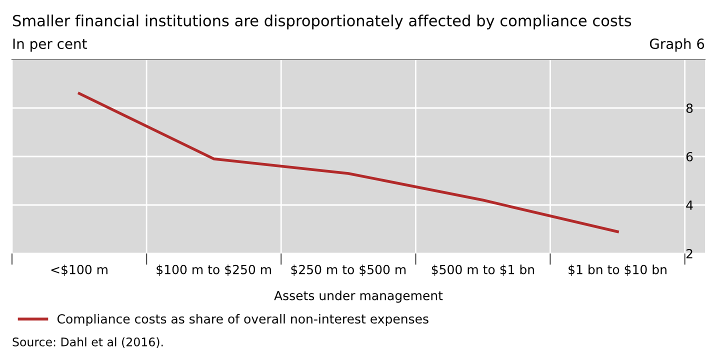  What do you see at coordinates (322, 22) in the screenshot?
I see `chart-title: Smaller financial institutions are disproportionately affected by compliance costs` at bounding box center [322, 22].